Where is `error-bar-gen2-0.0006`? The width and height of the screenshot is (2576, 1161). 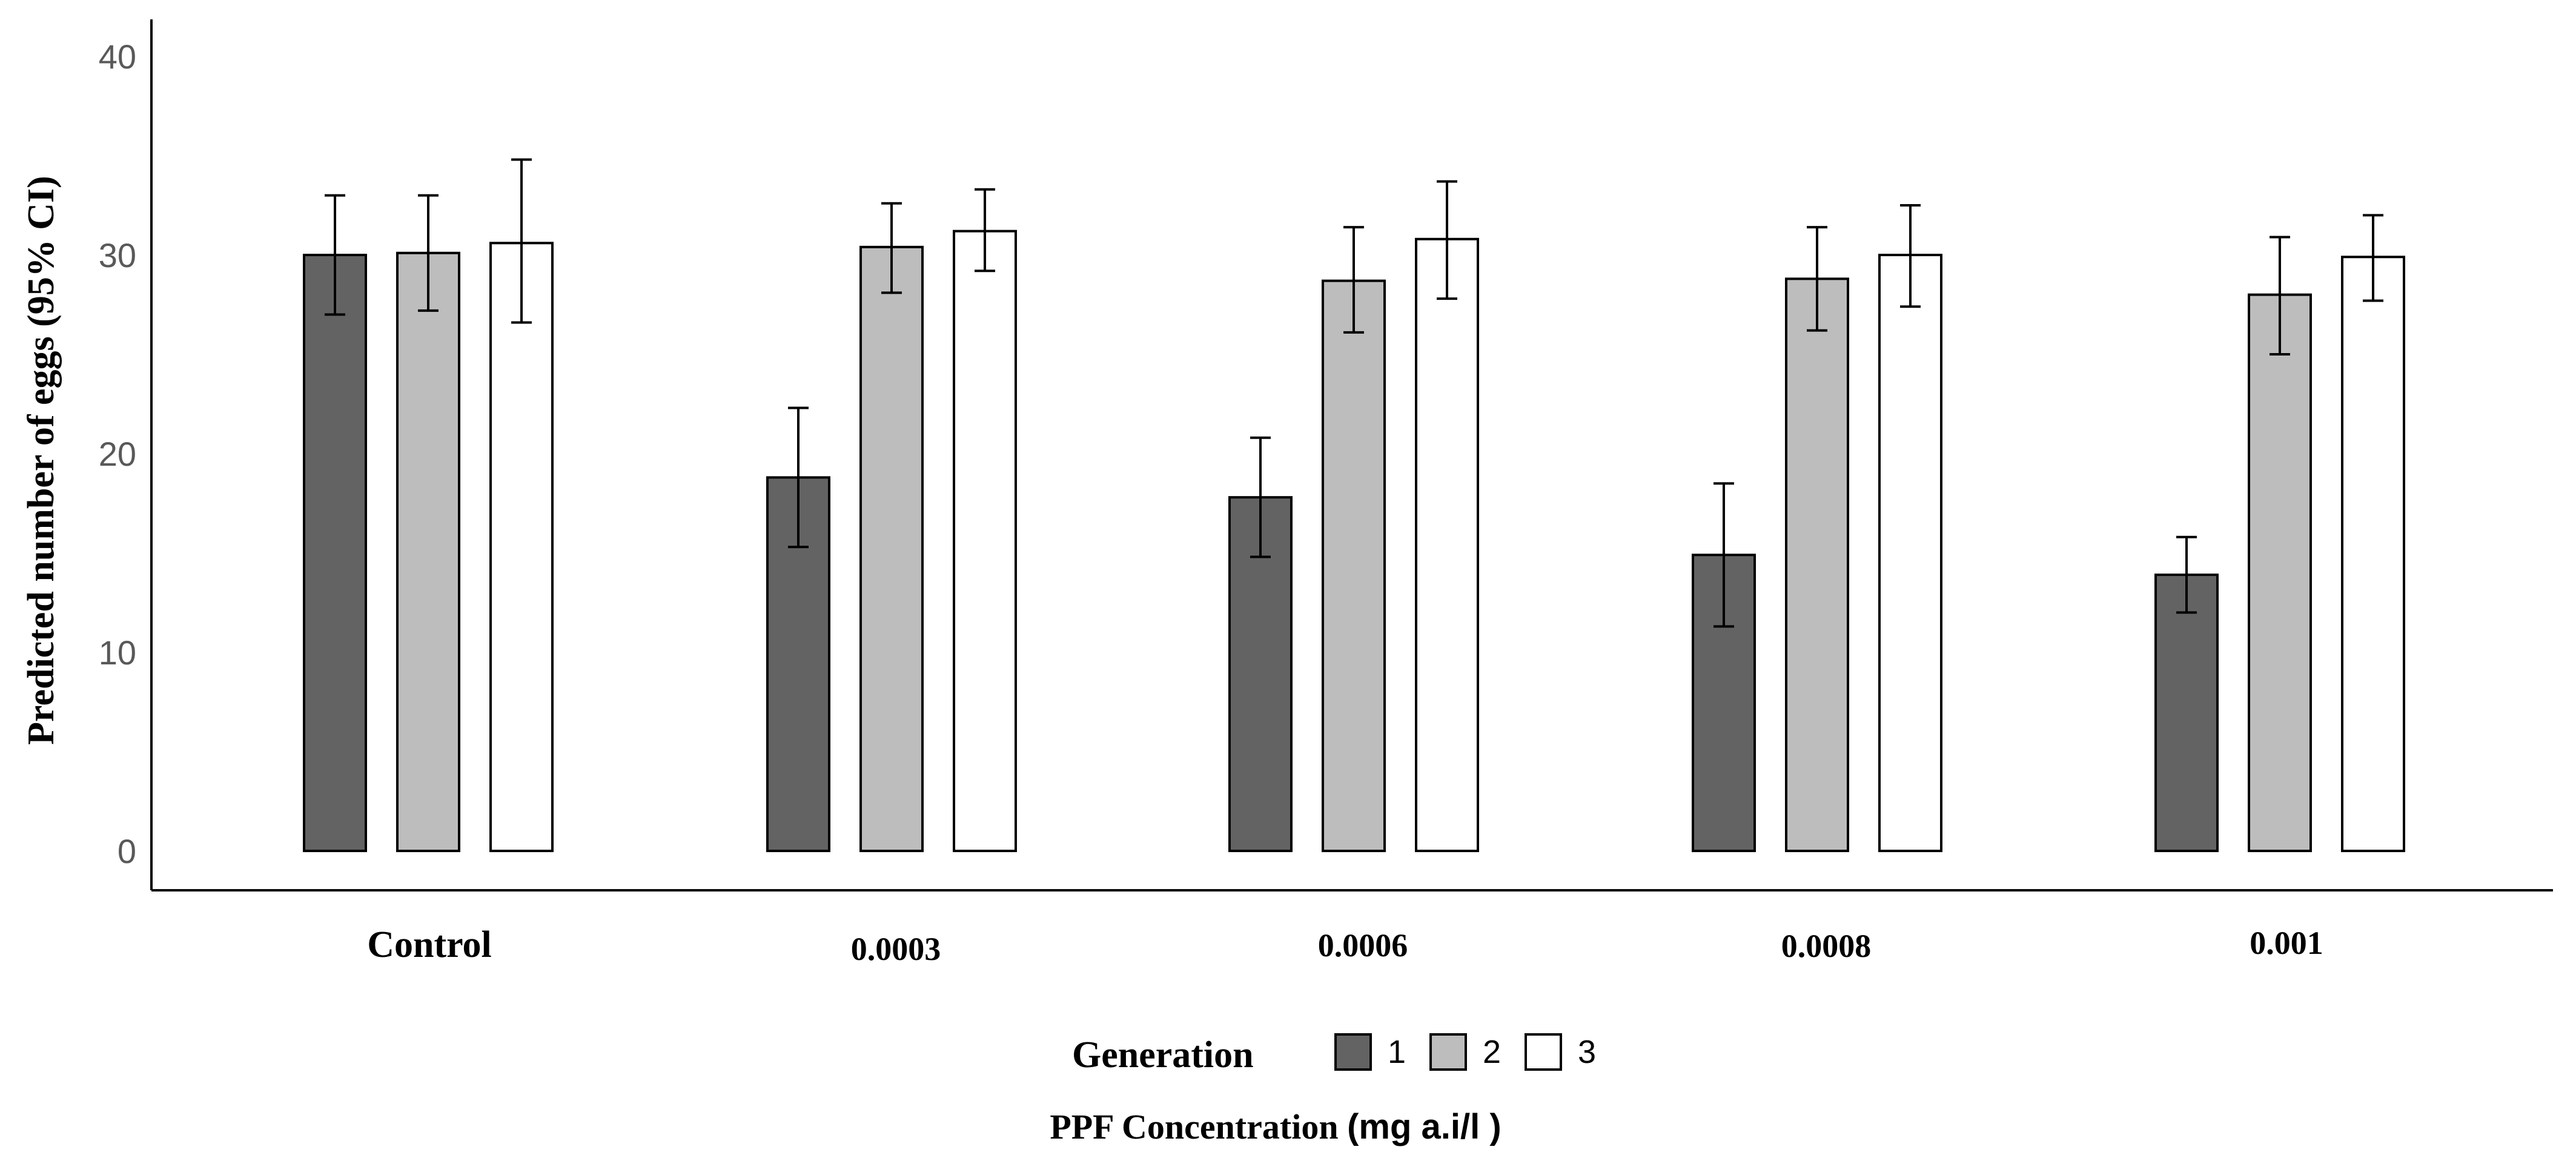 error-bar-gen2-0.0006 is located at coordinates (1353, 280).